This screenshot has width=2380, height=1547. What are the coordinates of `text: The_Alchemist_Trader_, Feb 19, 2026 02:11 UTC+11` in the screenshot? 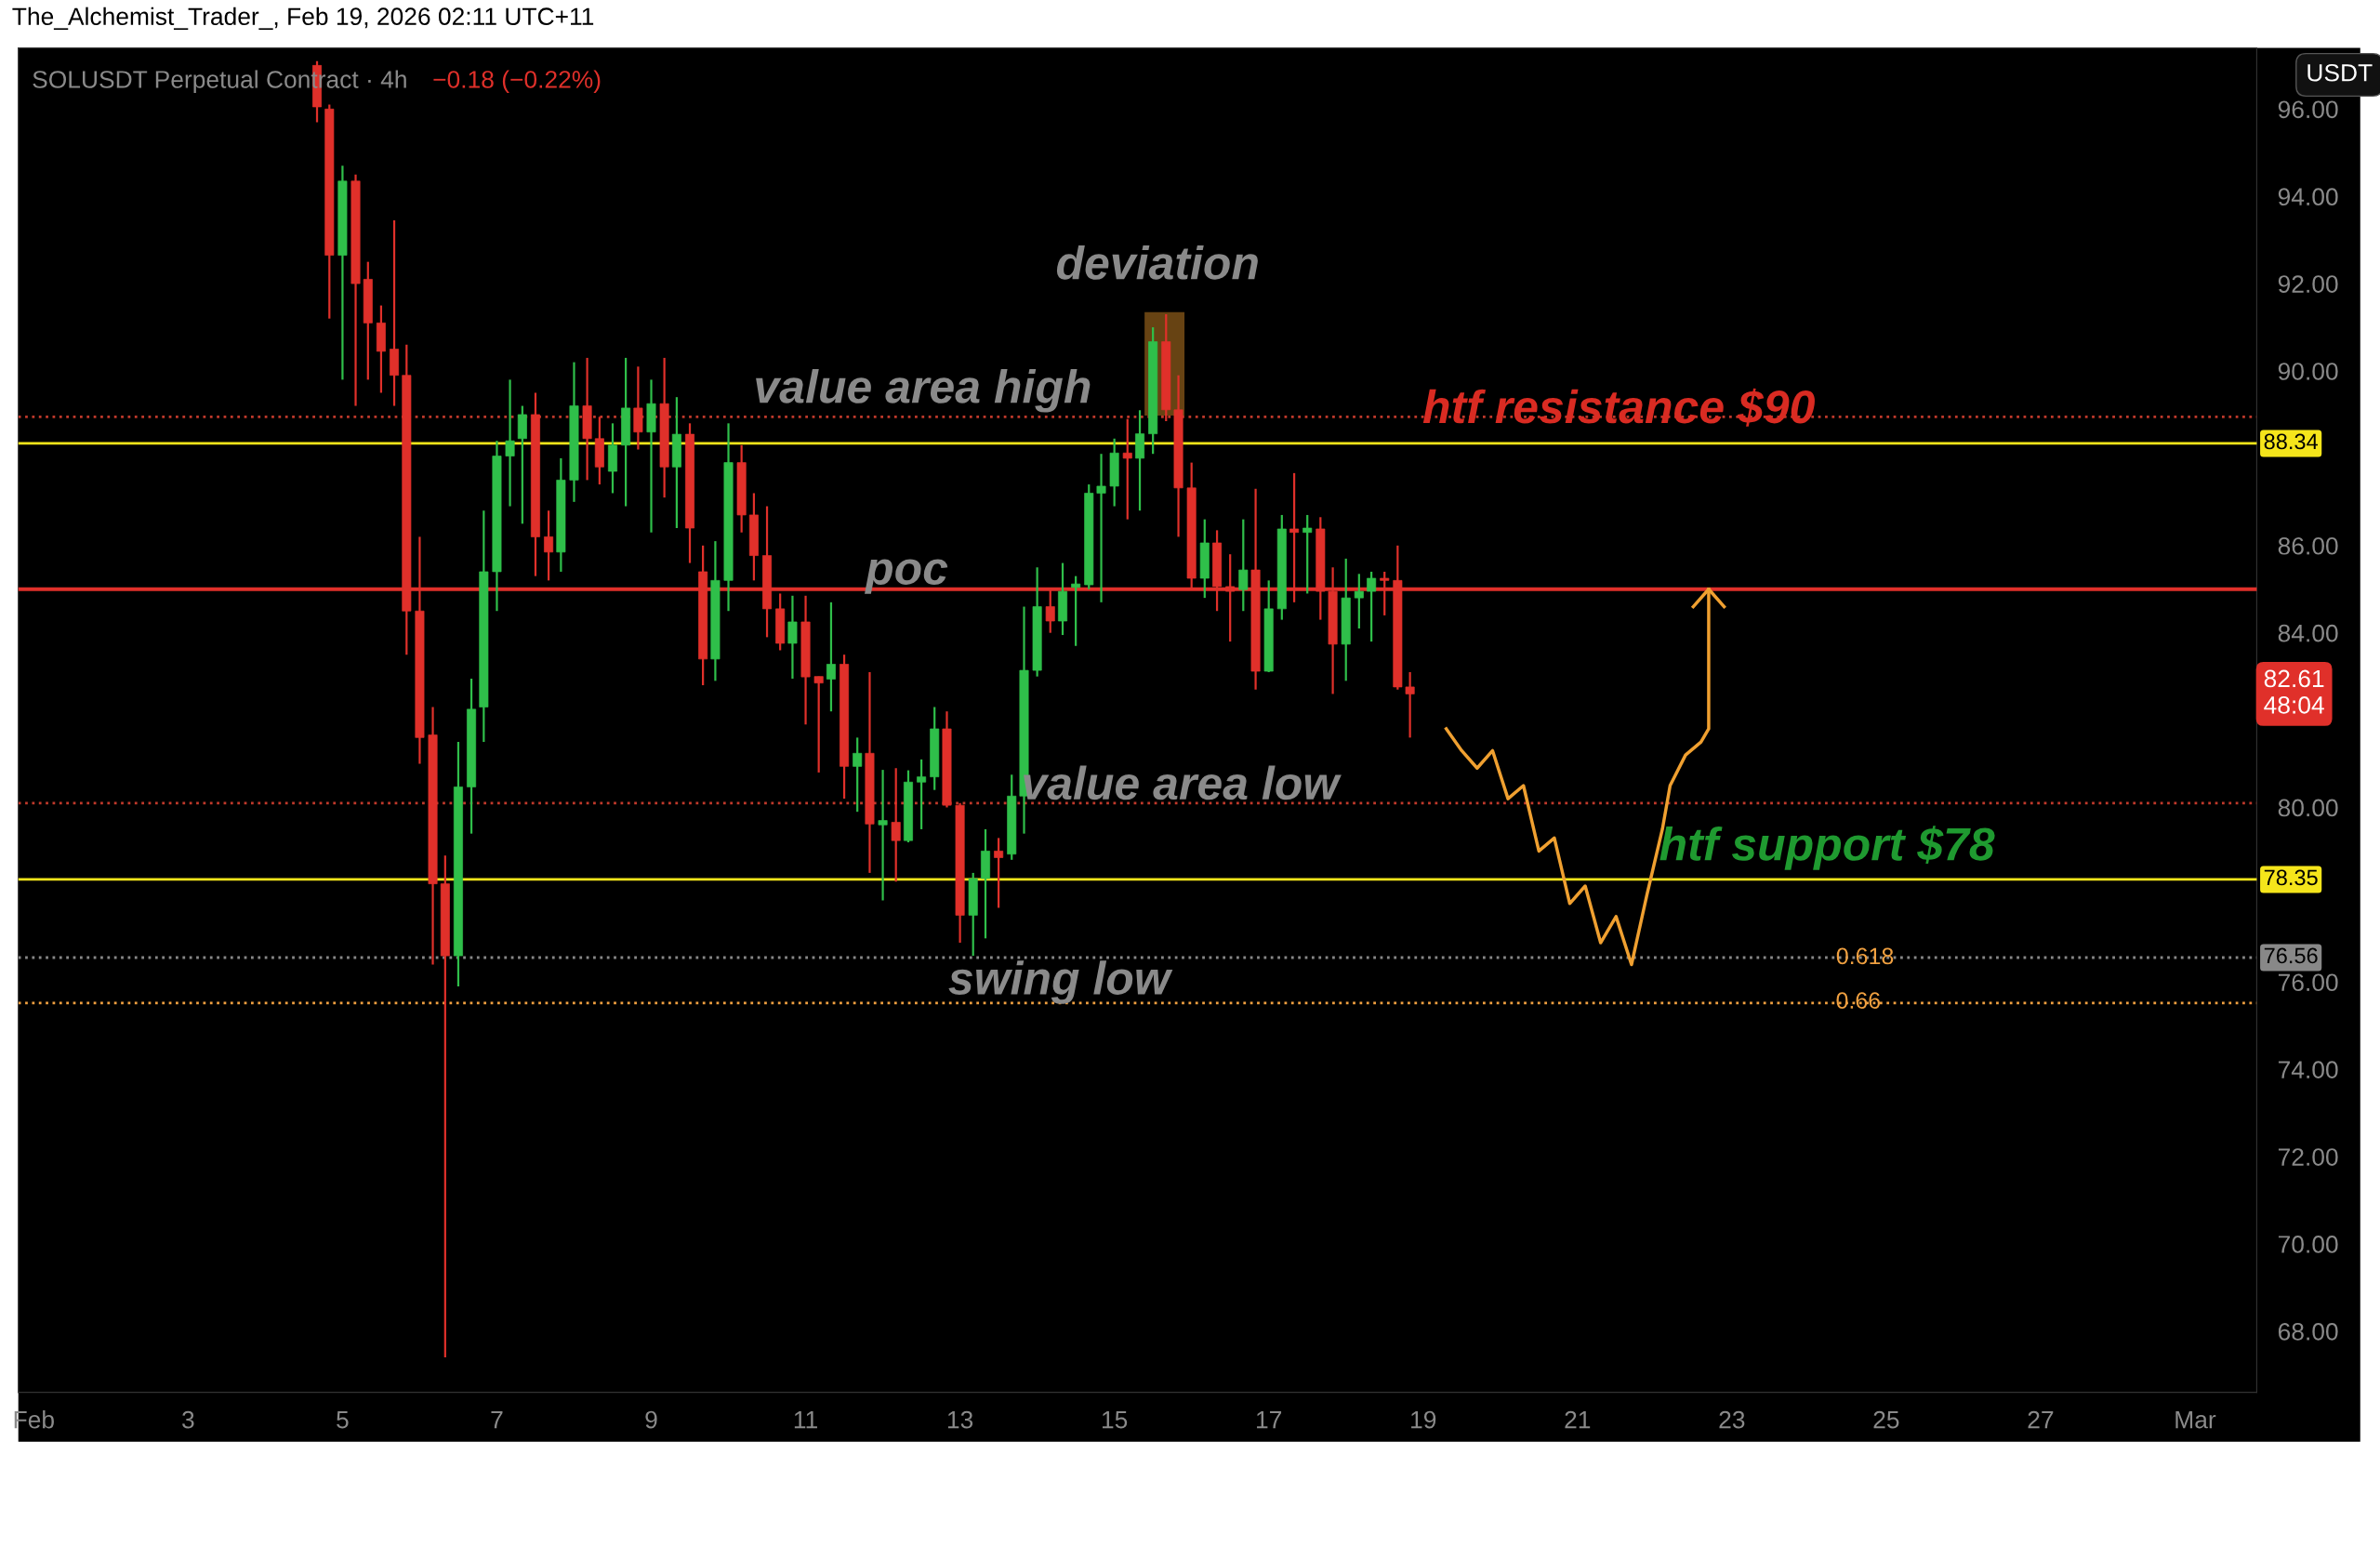 It's located at (303, 19).